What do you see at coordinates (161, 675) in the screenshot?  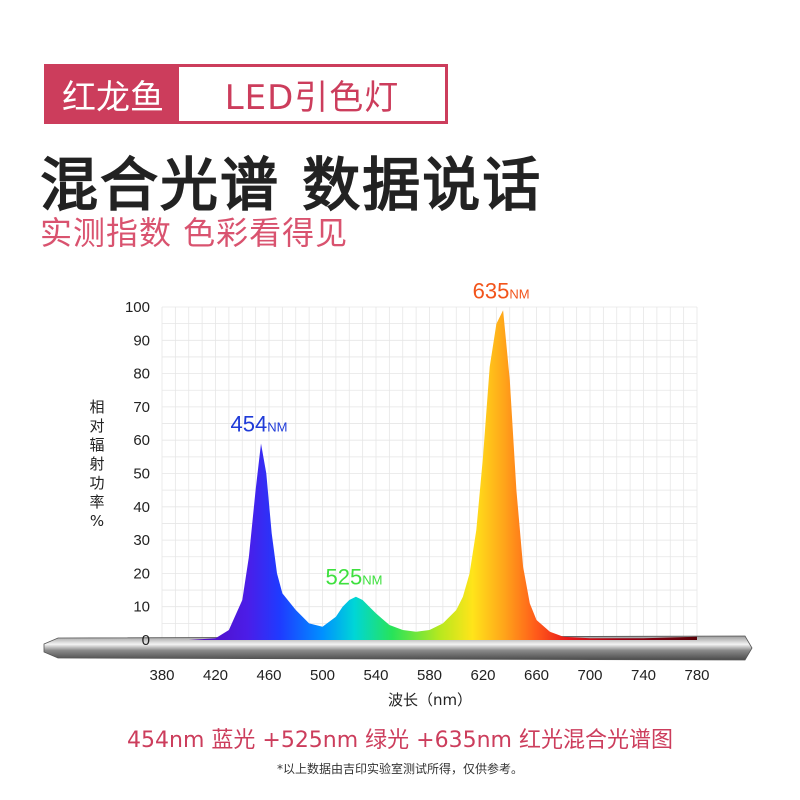 I see `x-tick-label: 380` at bounding box center [161, 675].